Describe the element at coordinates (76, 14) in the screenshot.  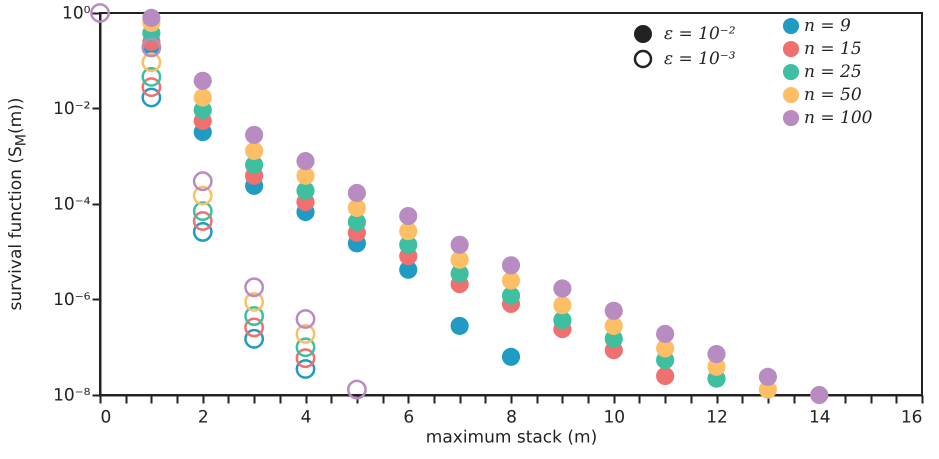
I see `y-tick-label: 10⁰` at that location.